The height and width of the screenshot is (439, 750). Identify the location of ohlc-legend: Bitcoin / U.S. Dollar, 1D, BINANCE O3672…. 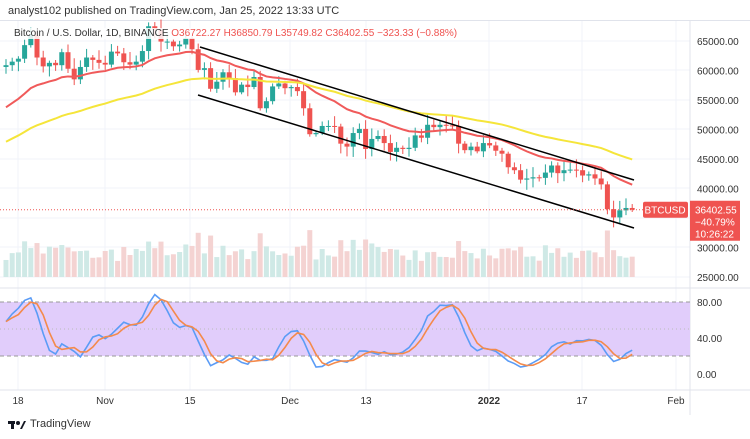
(236, 33).